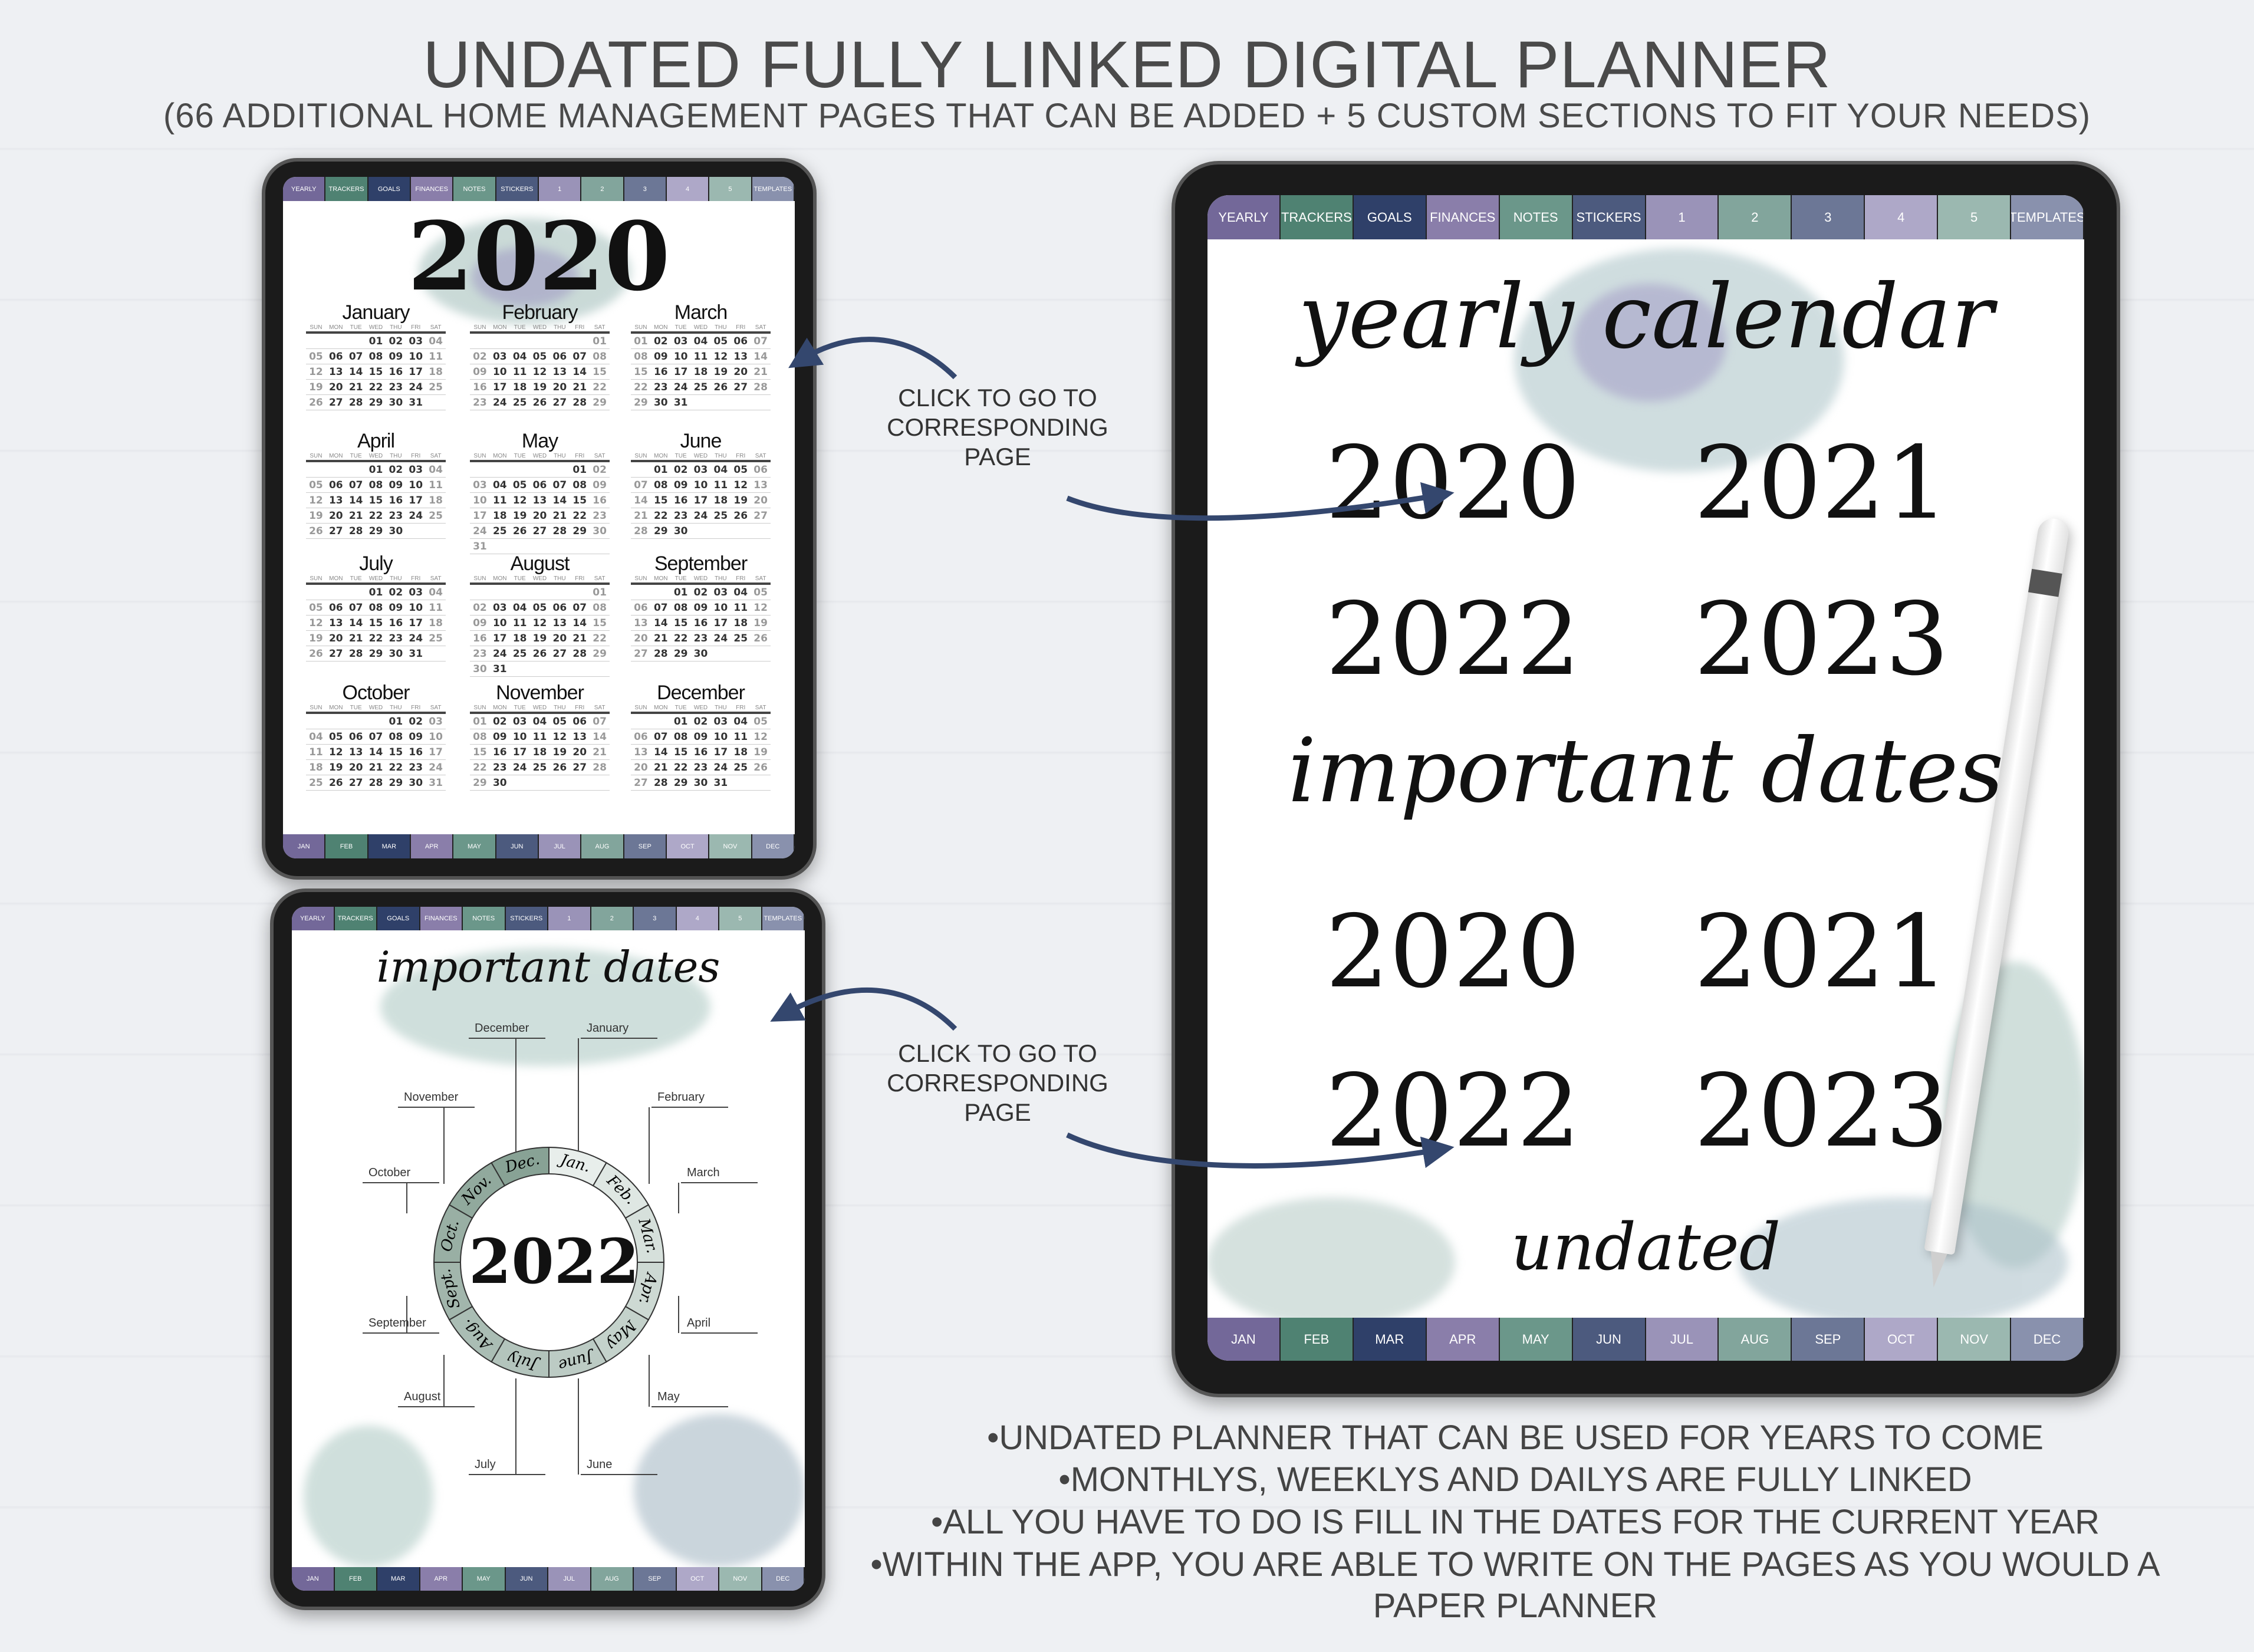 The width and height of the screenshot is (2254, 1652). I want to click on day-cell: 08, so click(579, 485).